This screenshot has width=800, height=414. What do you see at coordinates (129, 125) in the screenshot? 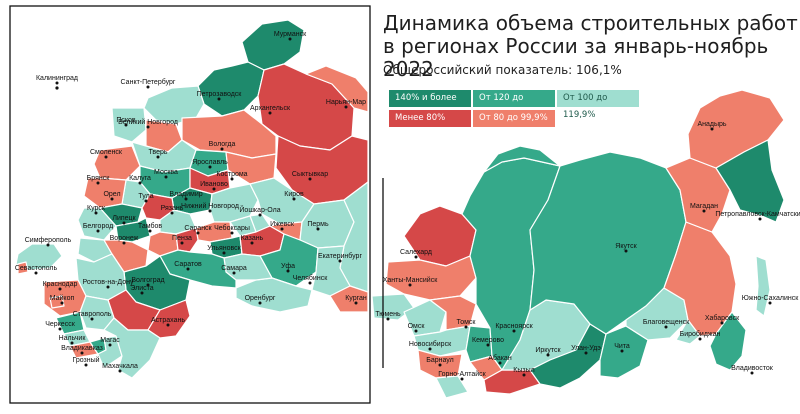
I see `region-pskov` at bounding box center [129, 125].